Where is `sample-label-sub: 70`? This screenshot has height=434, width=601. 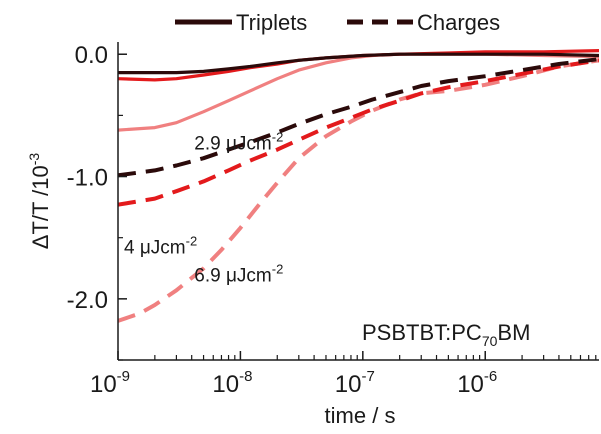
sample-label-sub: 70 is located at coordinates (490, 341).